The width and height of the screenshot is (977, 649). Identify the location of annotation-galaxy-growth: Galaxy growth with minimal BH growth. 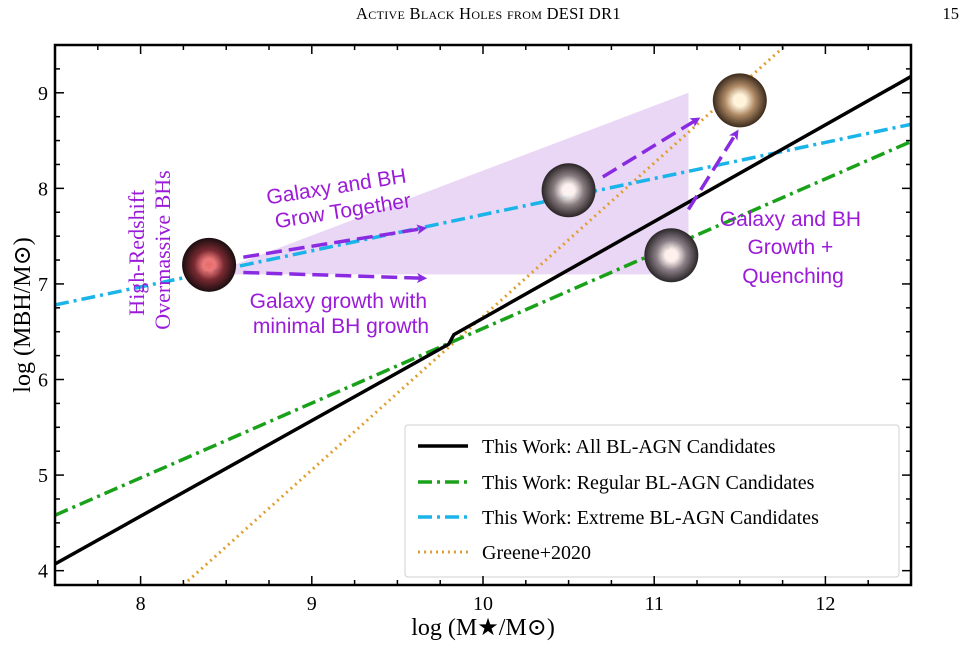
(341, 313).